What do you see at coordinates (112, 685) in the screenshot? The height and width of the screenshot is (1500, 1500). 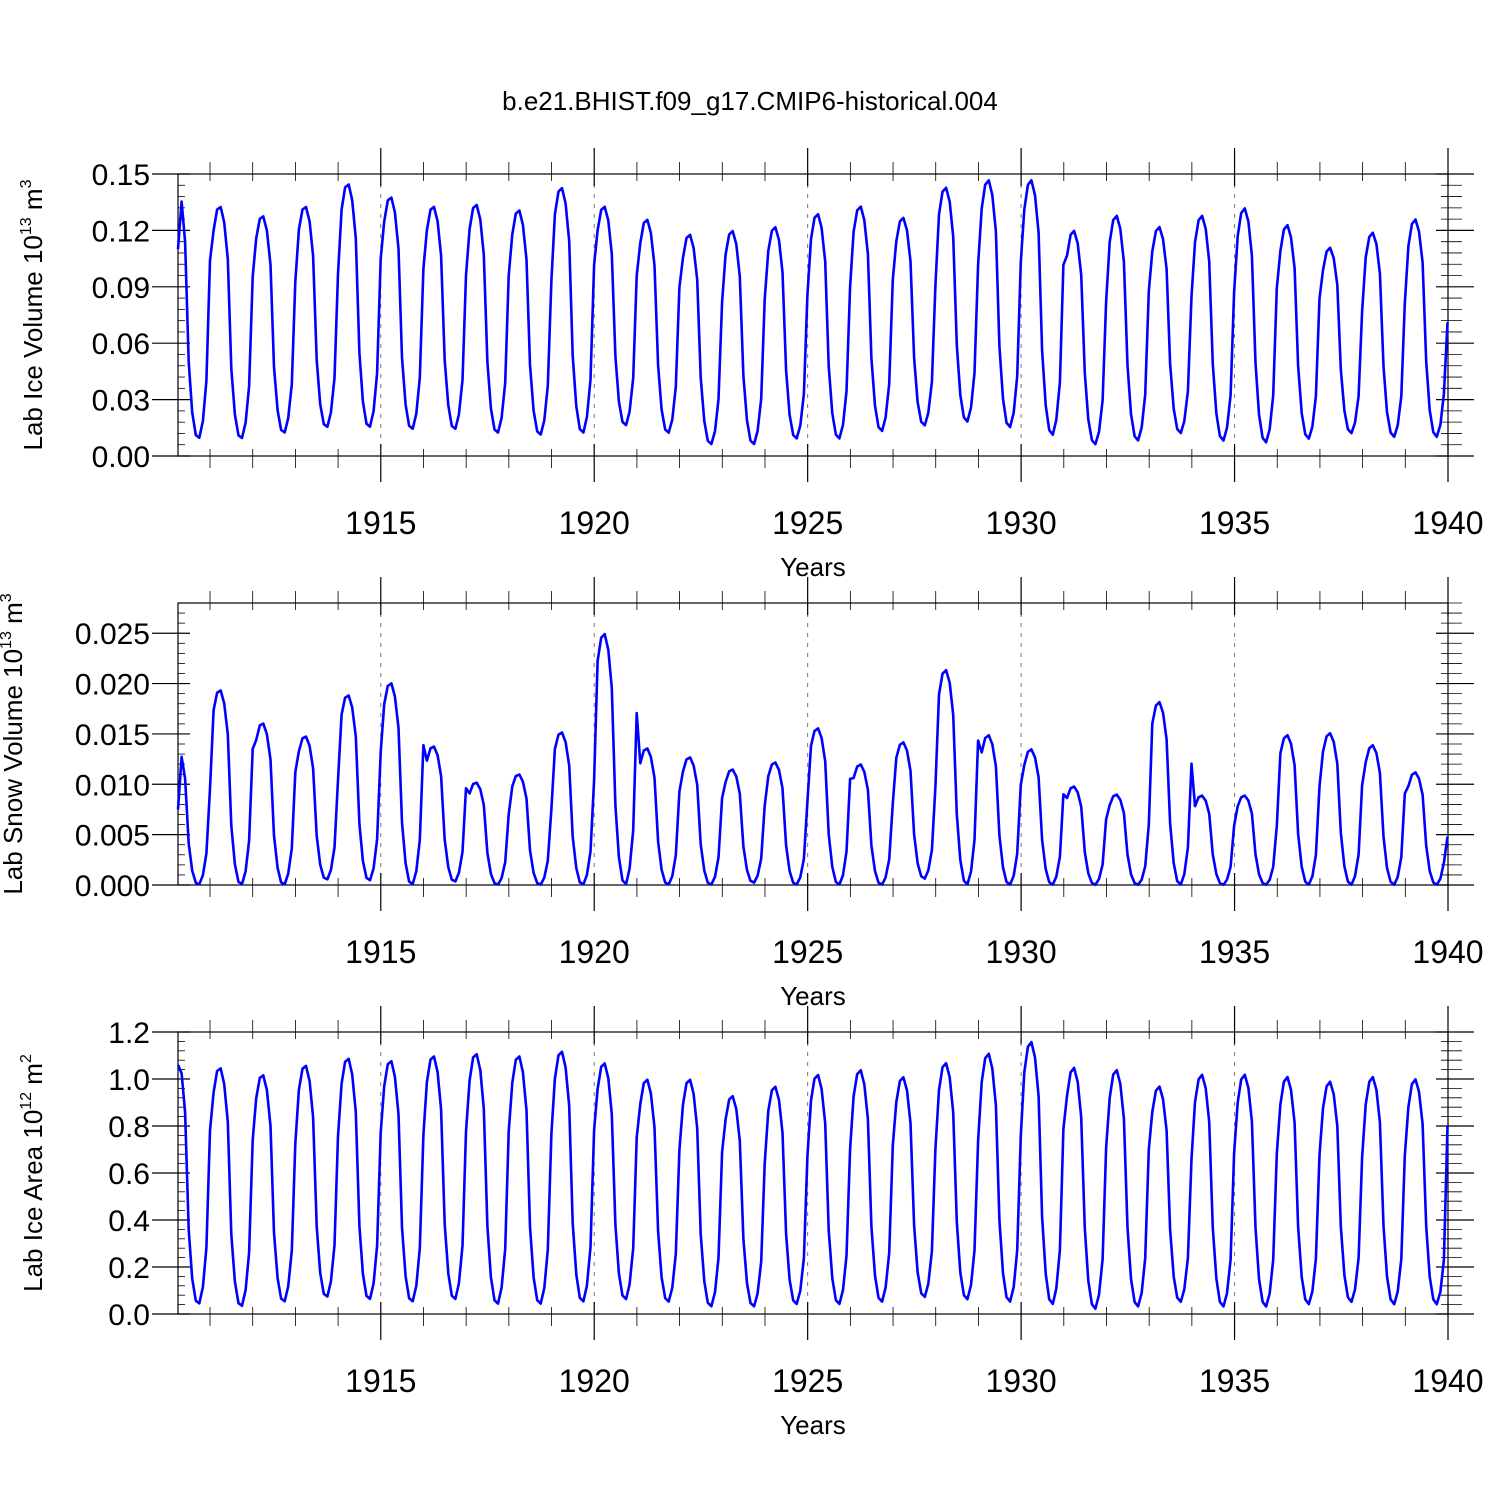 I see `y-tick-label: 0.020` at bounding box center [112, 685].